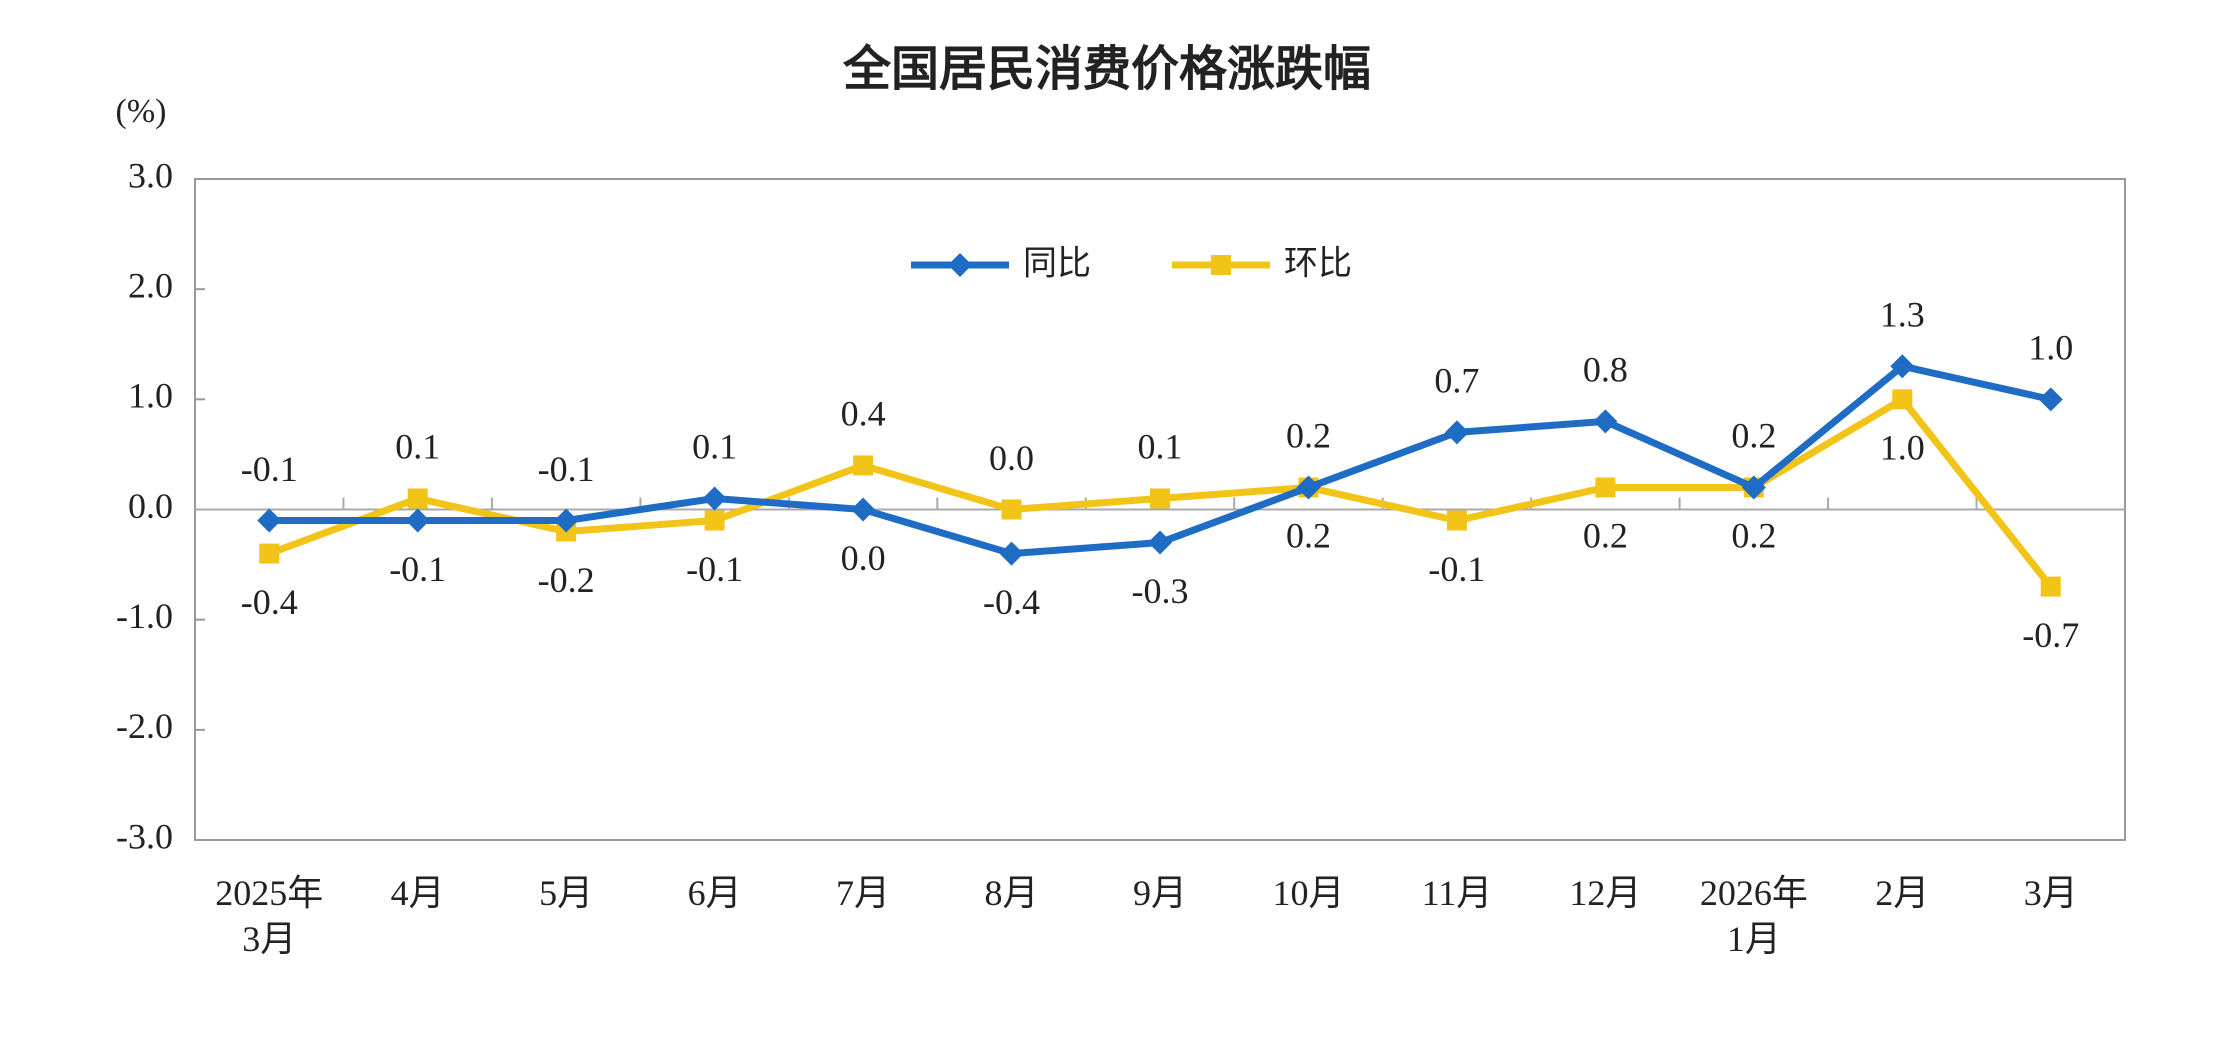 This screenshot has width=2214, height=1062. I want to click on x-tick-label: 5月, so click(566, 893).